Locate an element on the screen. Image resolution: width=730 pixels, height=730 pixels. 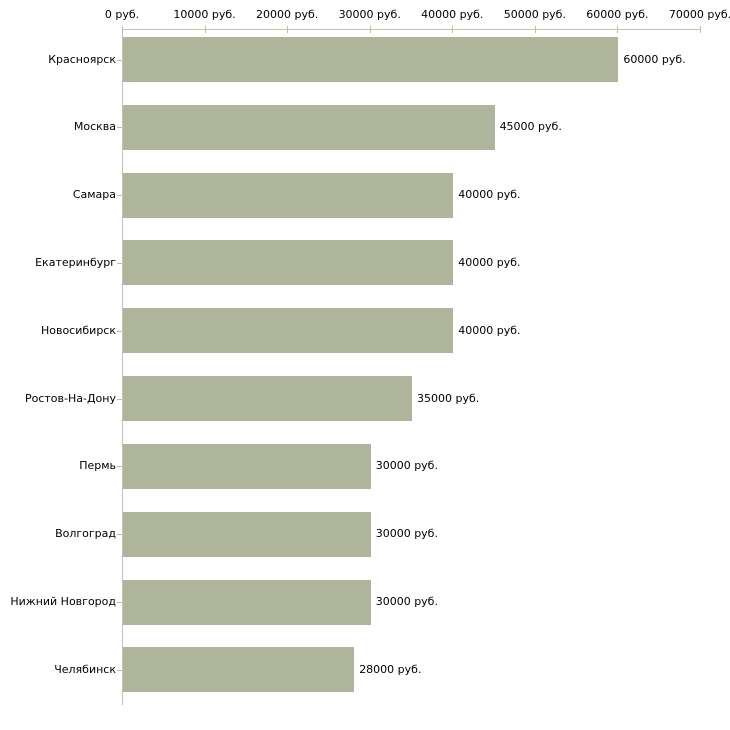
category-label: Екатеринбург is located at coordinates (75, 262).